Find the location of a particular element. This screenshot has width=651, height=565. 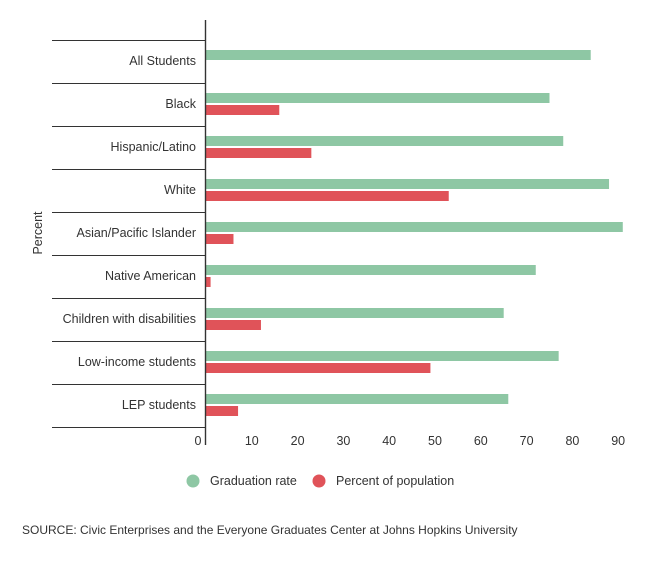

legend-swatch-graduation-rate is located at coordinates (193, 481).